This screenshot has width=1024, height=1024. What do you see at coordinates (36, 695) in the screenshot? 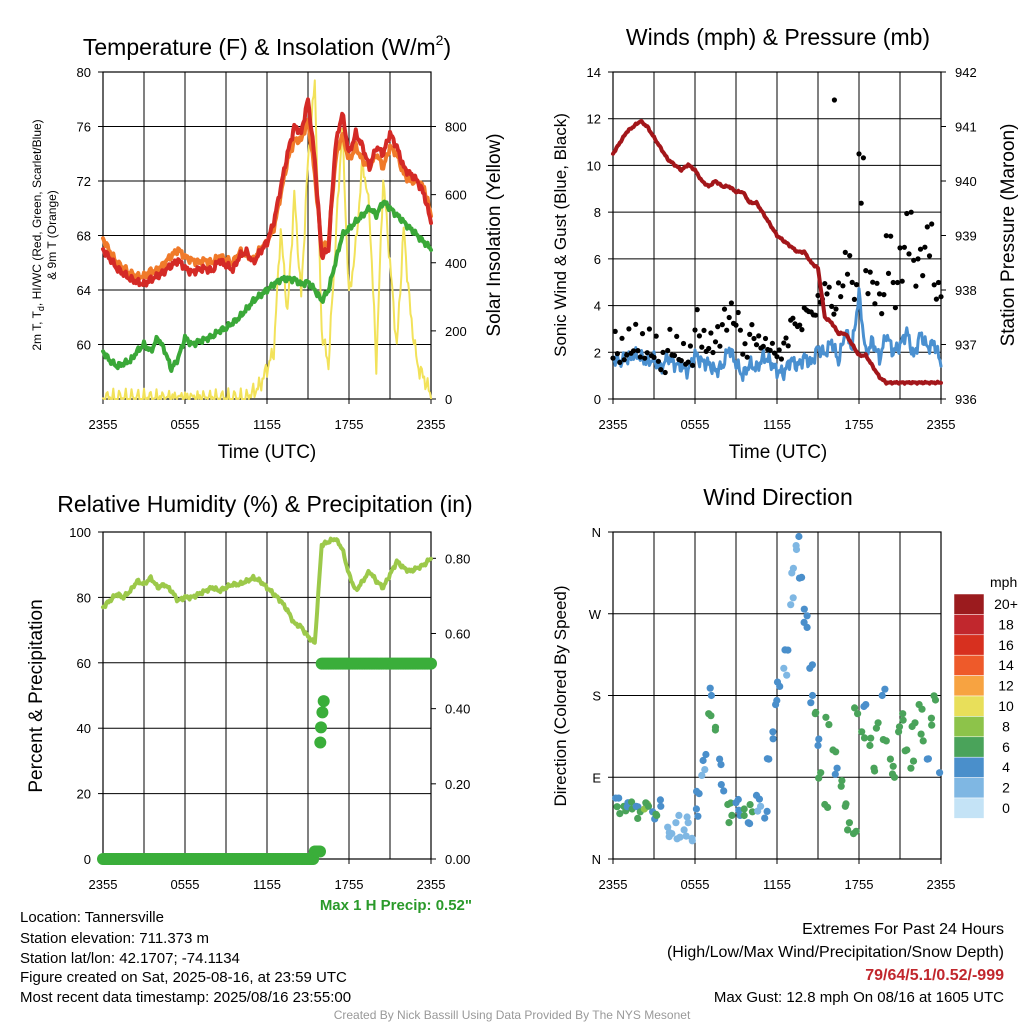
I see `humidity-ylabel: Percent & Precipitation` at bounding box center [36, 695].